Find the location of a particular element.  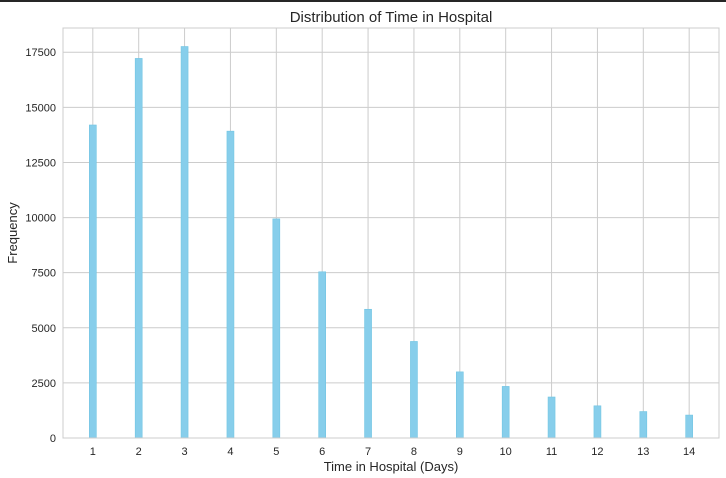

x-tick-label: 4 is located at coordinates (230, 452).